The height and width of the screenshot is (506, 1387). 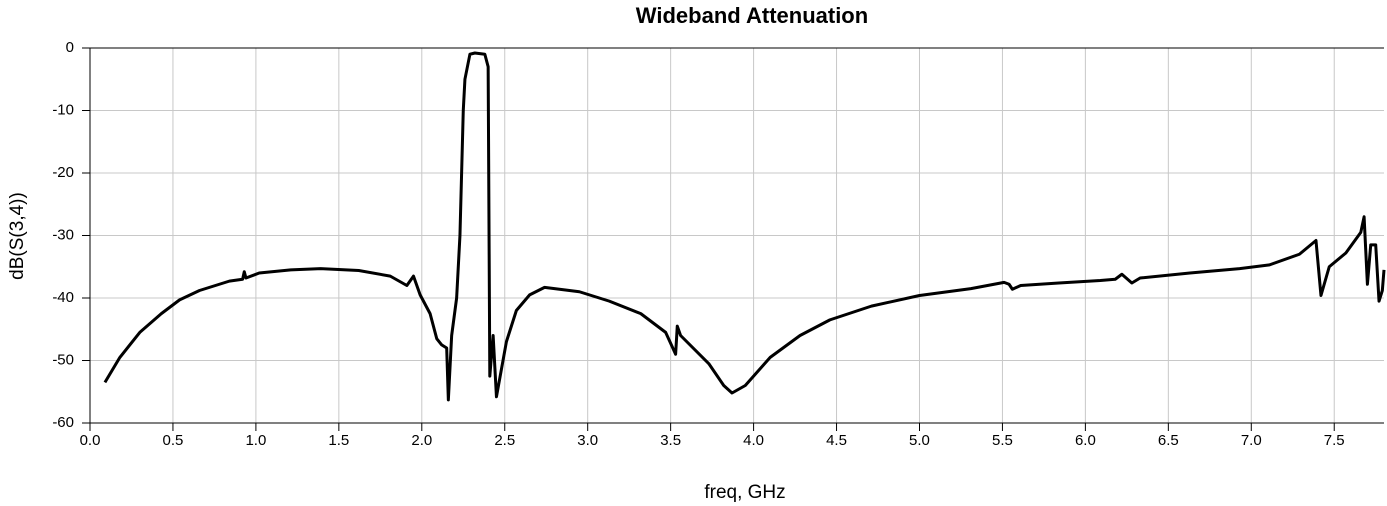 What do you see at coordinates (255, 440) in the screenshot?
I see `x-tick-label: 1.0` at bounding box center [255, 440].